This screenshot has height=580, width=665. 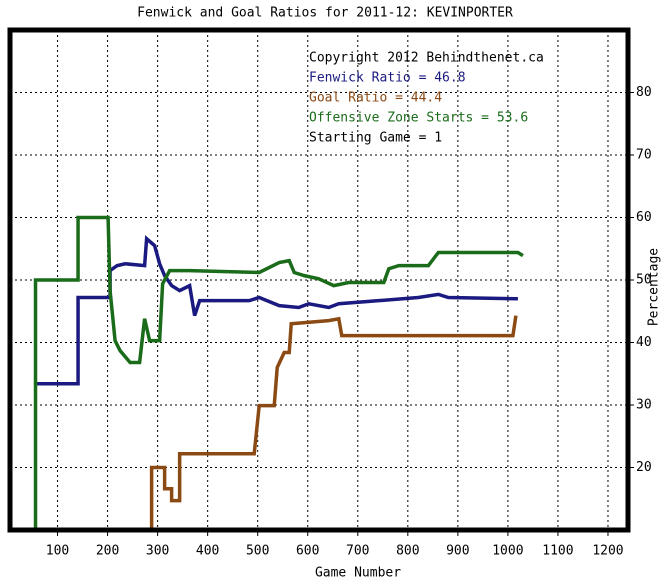 What do you see at coordinates (457, 551) in the screenshot?
I see `x-tick-label: 900` at bounding box center [457, 551].